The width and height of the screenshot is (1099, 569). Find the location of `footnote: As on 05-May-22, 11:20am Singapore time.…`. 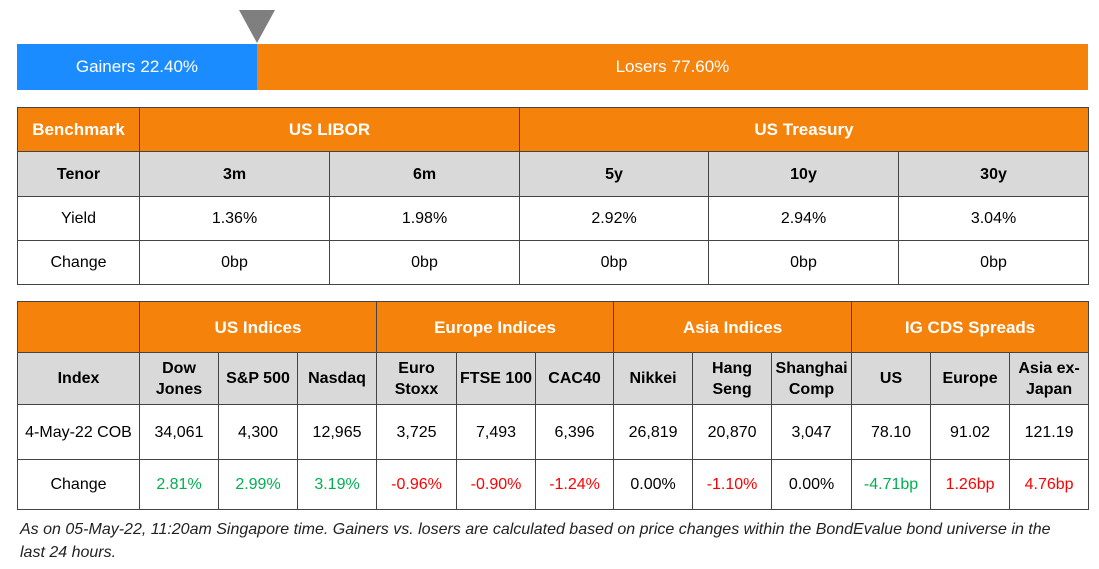

footnote: As on 05-May-22, 11:20am Singapore time.… is located at coordinates (535, 541).